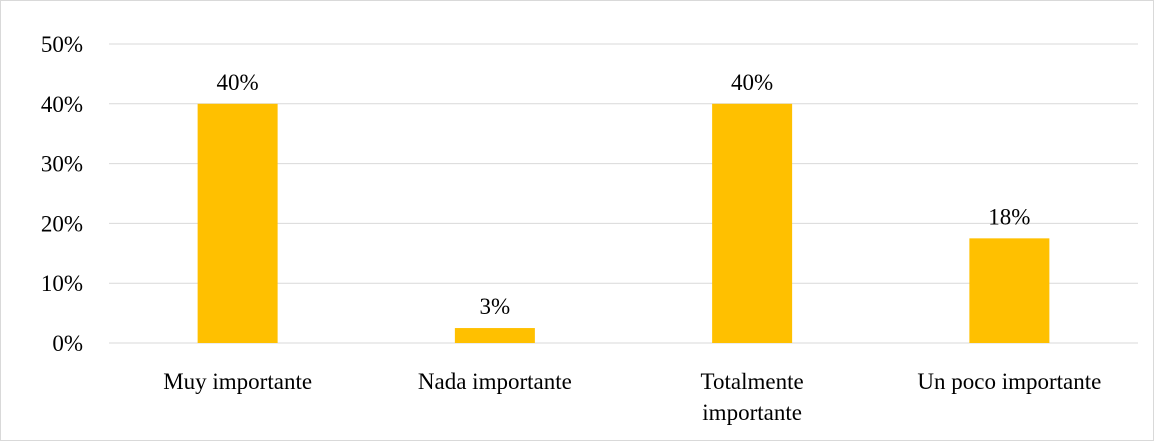 This screenshot has height=442, width=1154. I want to click on y-axis-tick-labels: 0% 10% 20% 30% 40% 50%, so click(62, 194).